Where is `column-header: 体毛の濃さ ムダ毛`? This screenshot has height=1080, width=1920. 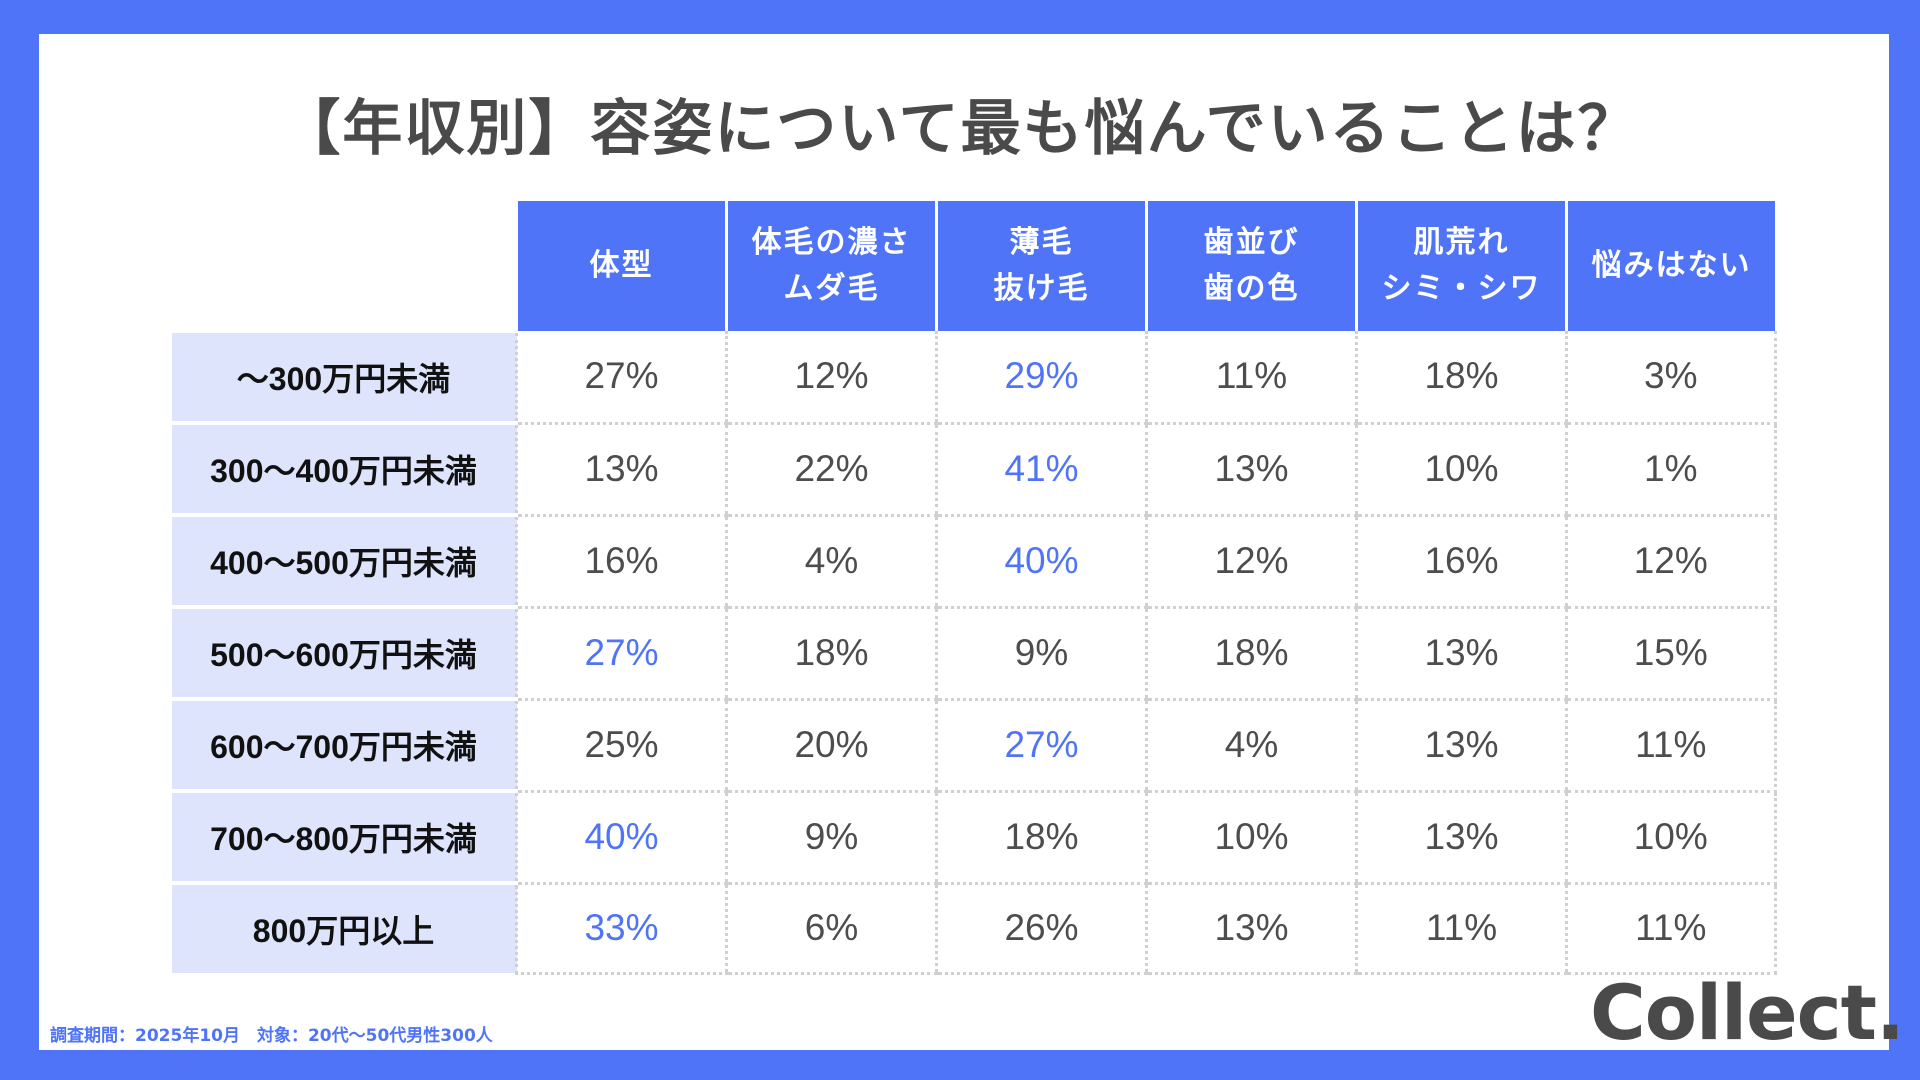
column-header: 体毛の濃さ ムダ毛 is located at coordinates (831, 266).